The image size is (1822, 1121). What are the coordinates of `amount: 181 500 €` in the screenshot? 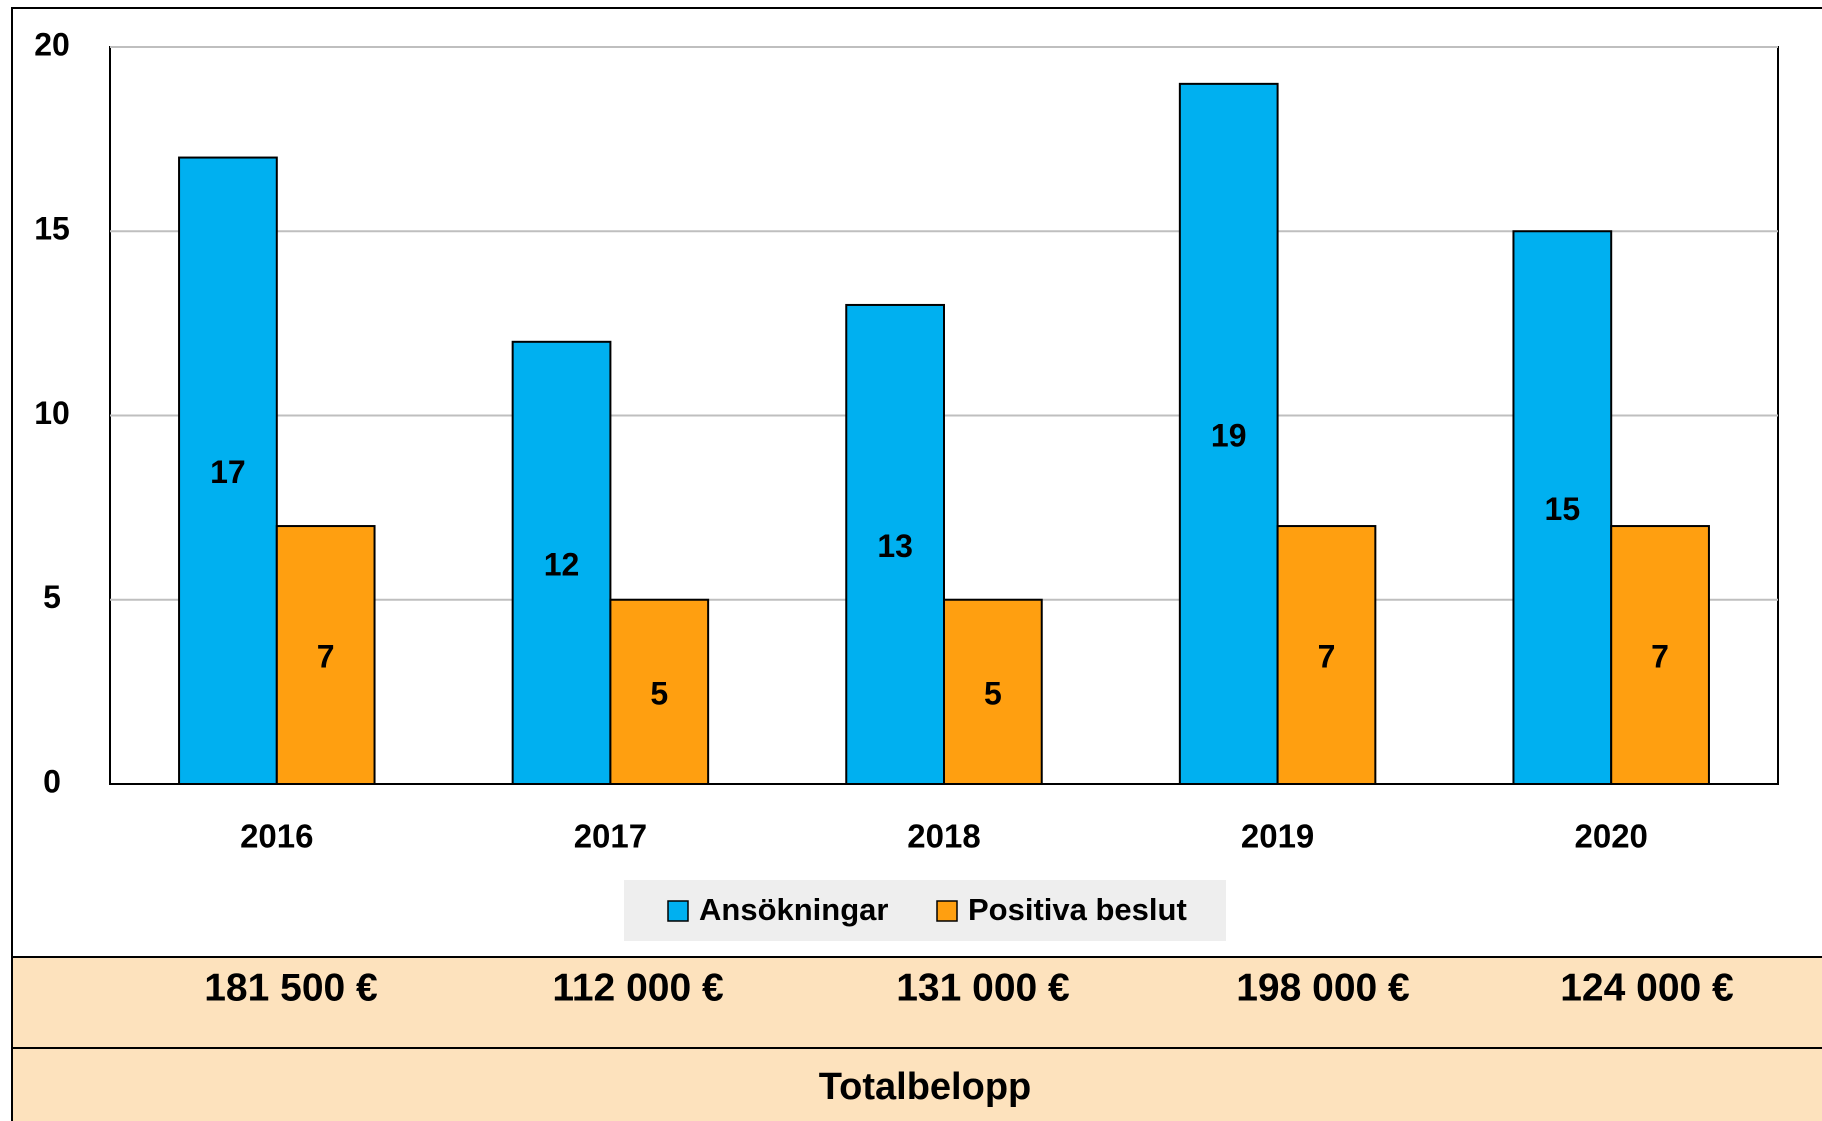 It's located at (291, 987).